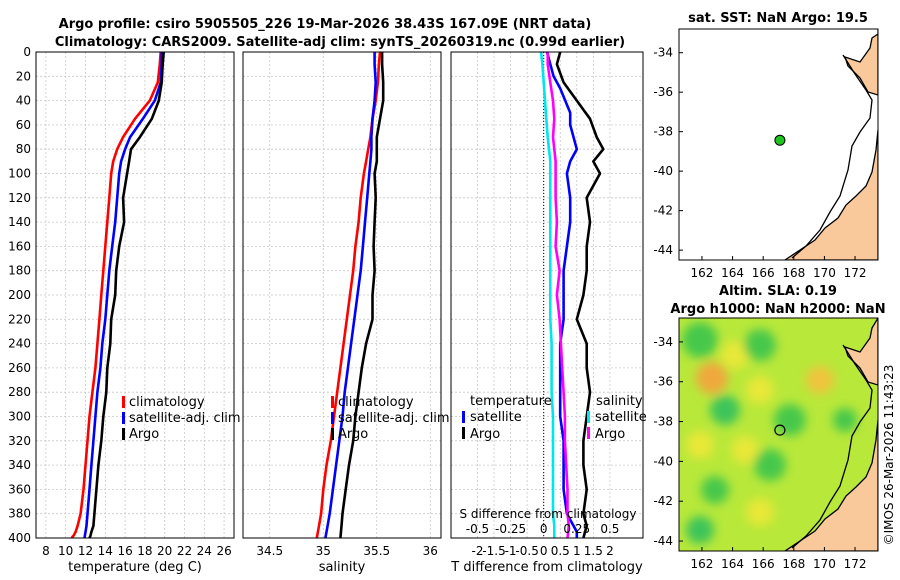 Image resolution: width=900 pixels, height=580 pixels. What do you see at coordinates (511, 401) in the screenshot?
I see `legend-head-temperature: temperature` at bounding box center [511, 401].